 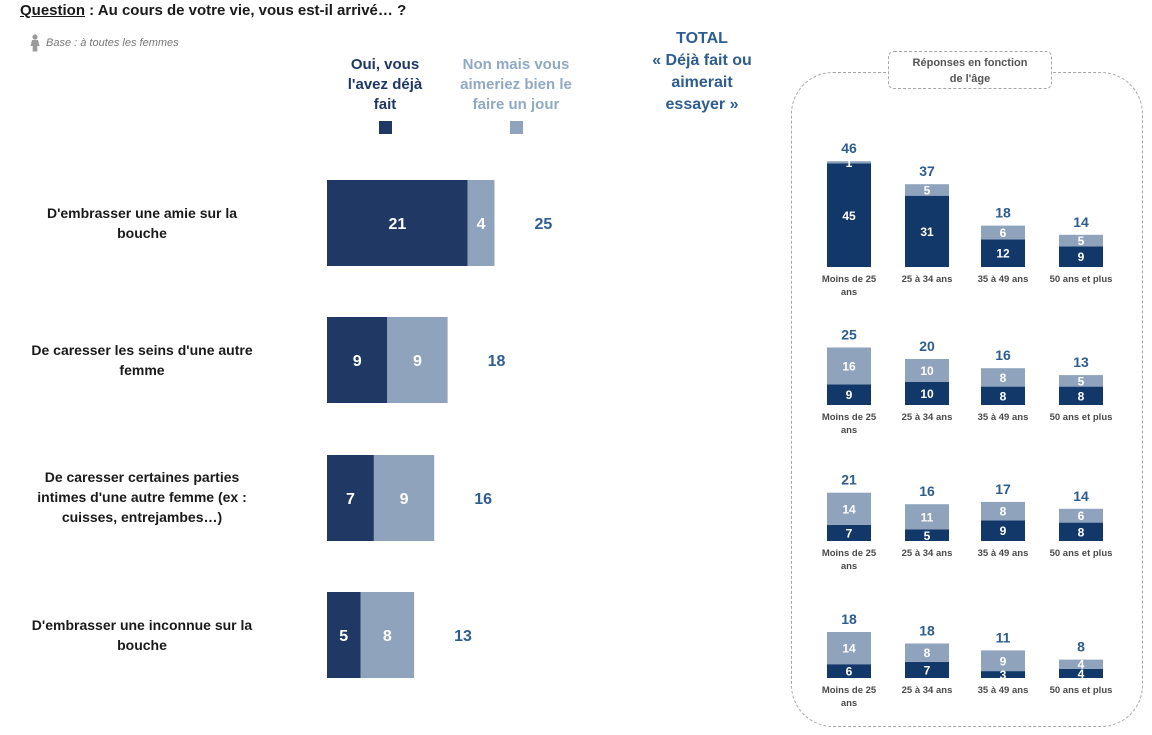 What do you see at coordinates (516, 104) in the screenshot?
I see `legend-no-line: faire un jour` at bounding box center [516, 104].